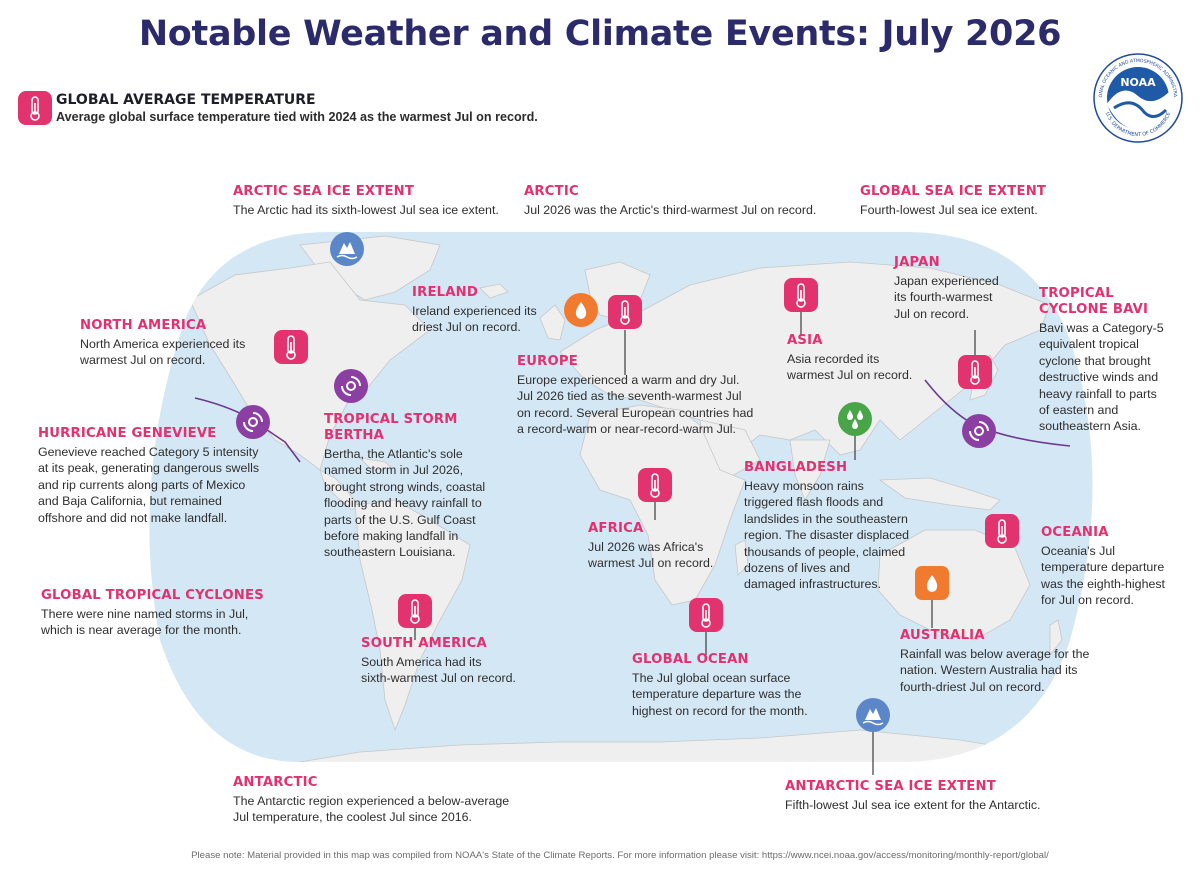  I want to click on line: Bertha, the Atlantic's sole, so click(393, 454).